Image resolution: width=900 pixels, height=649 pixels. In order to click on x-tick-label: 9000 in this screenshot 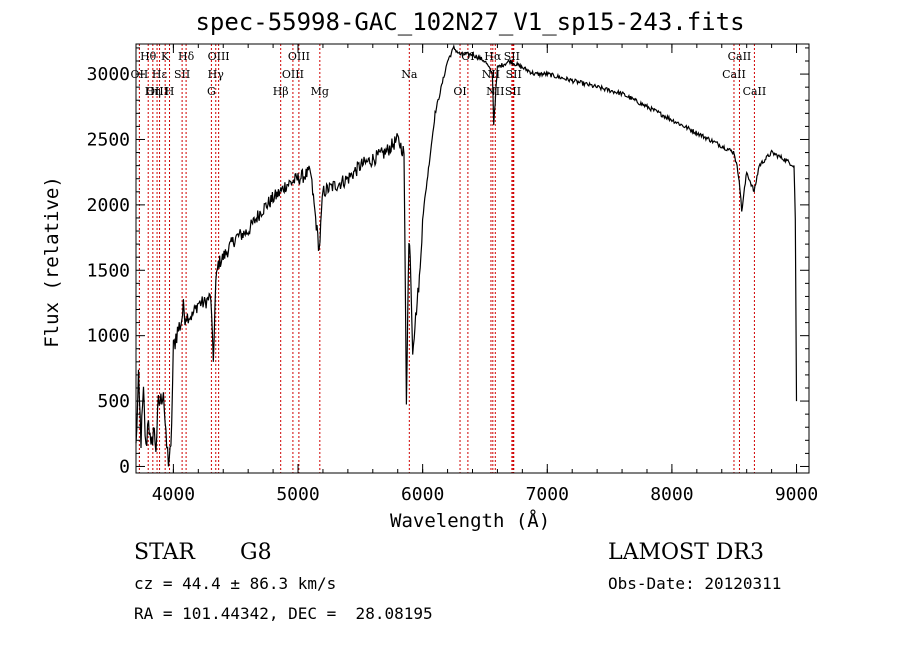, I will do `click(796, 494)`.